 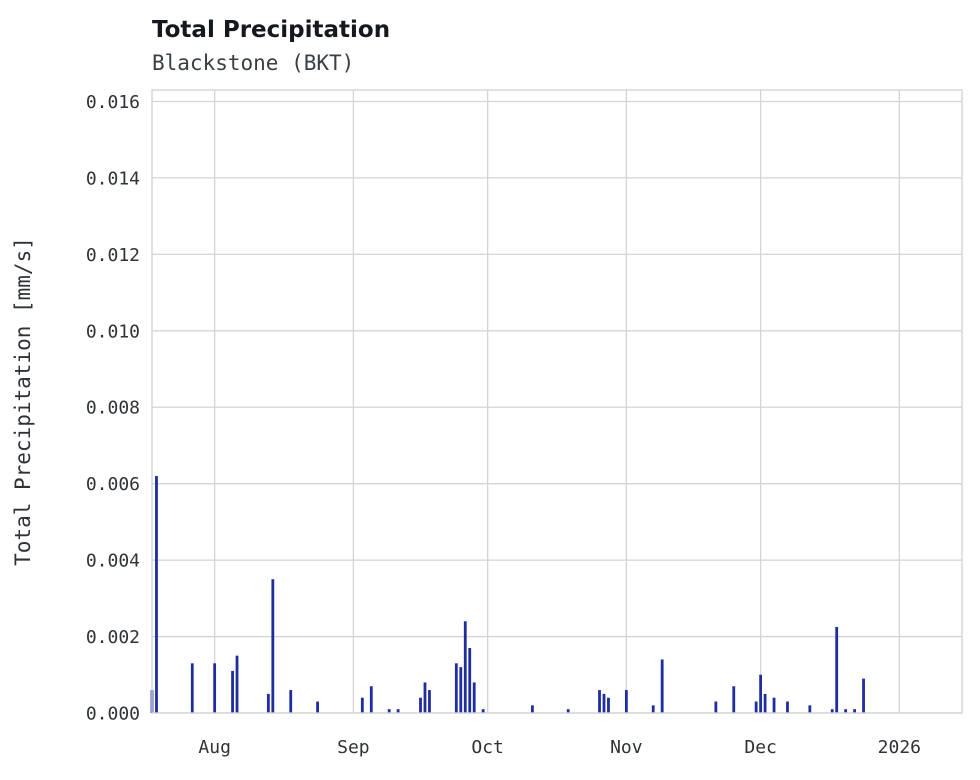 I want to click on y-tick-label: 0.008, so click(x=113, y=408).